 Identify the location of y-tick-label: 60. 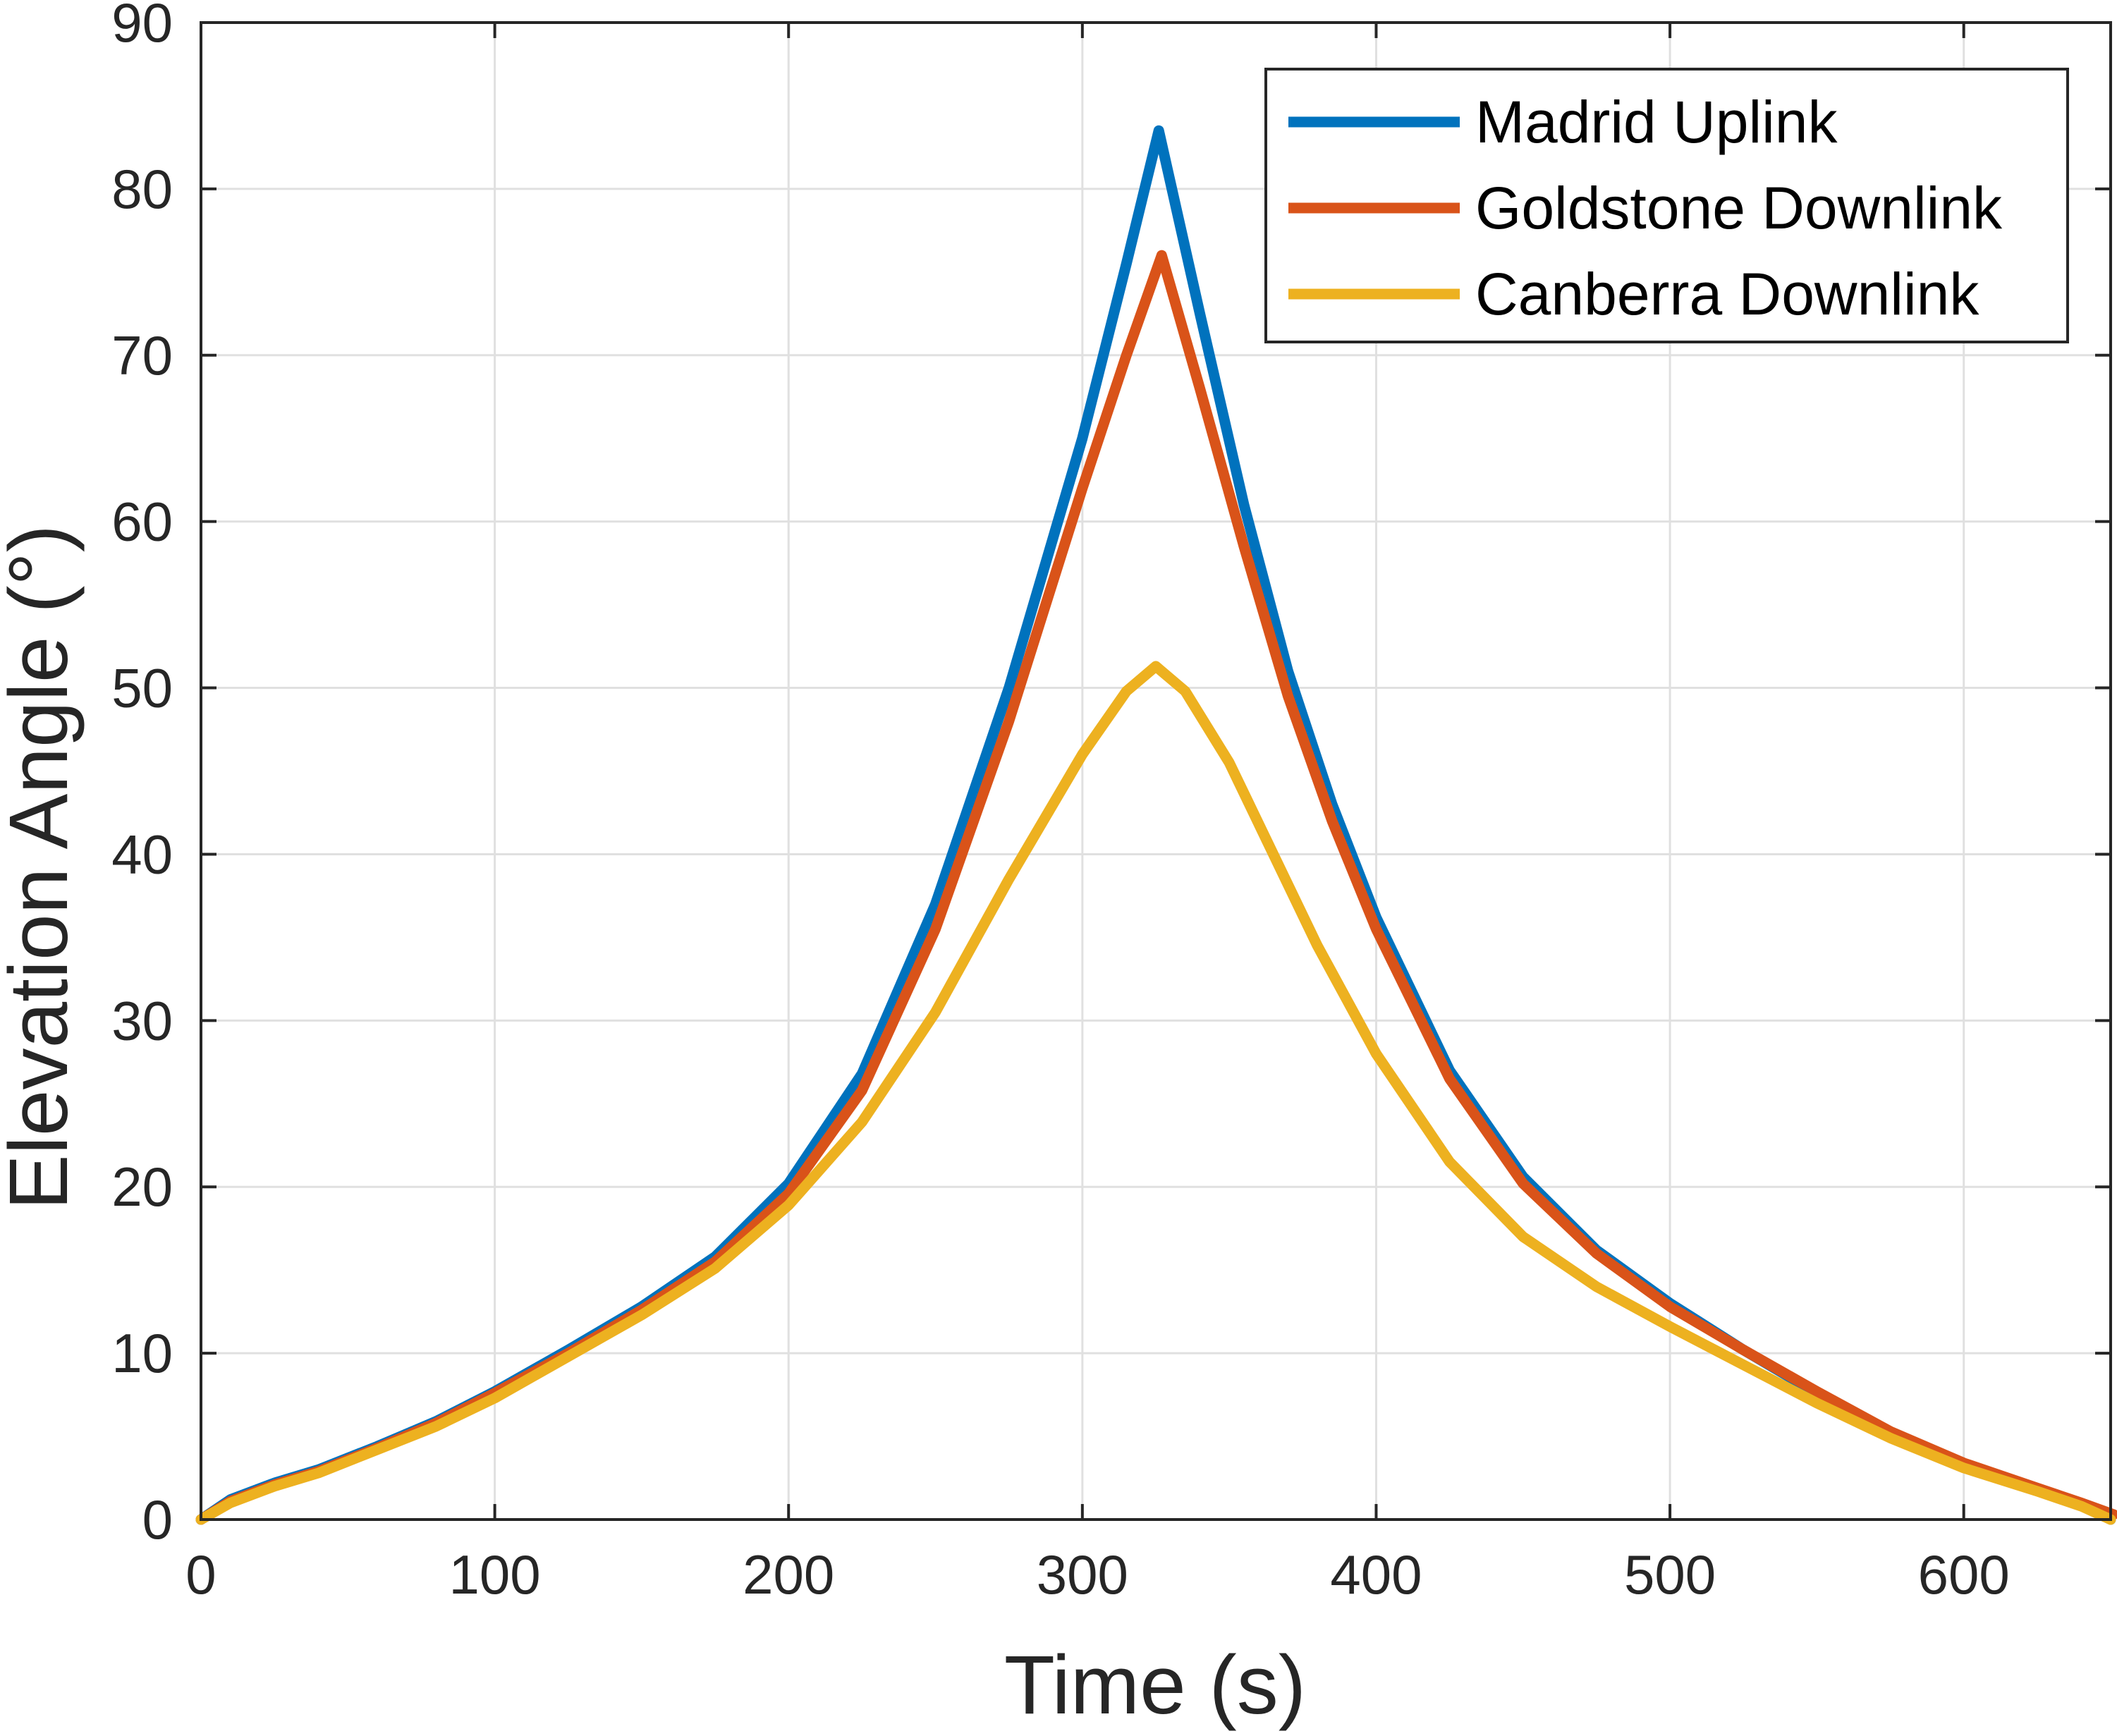
(142, 522).